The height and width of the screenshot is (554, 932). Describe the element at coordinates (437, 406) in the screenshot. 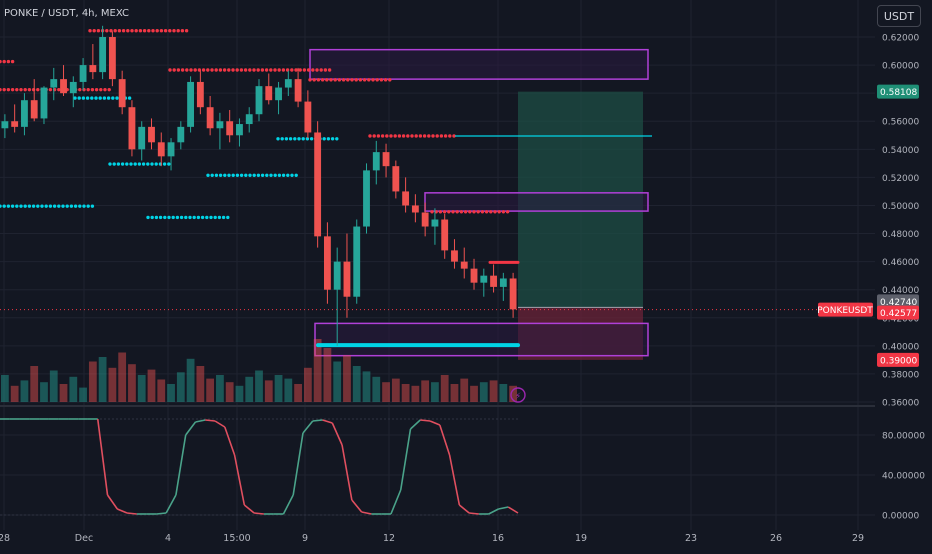

I see `pane-divider` at that location.